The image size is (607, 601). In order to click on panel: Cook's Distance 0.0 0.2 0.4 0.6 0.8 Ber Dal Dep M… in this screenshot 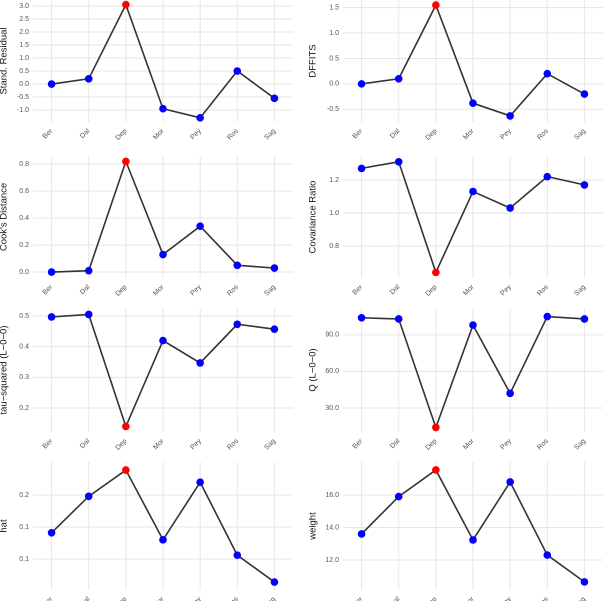, I will do `click(146, 227)`.